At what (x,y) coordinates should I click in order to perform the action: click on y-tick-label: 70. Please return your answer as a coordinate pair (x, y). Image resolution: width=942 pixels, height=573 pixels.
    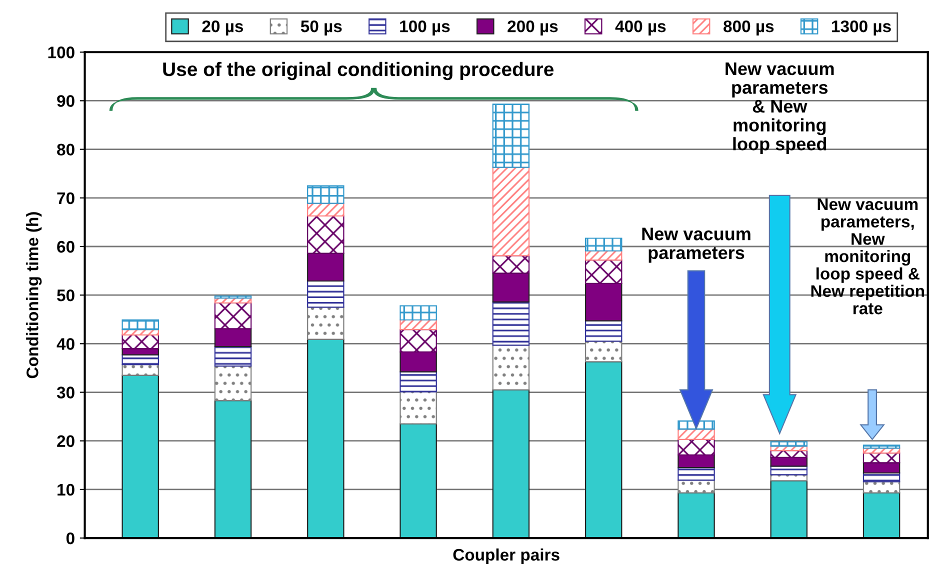
    Looking at the image, I should click on (65, 198).